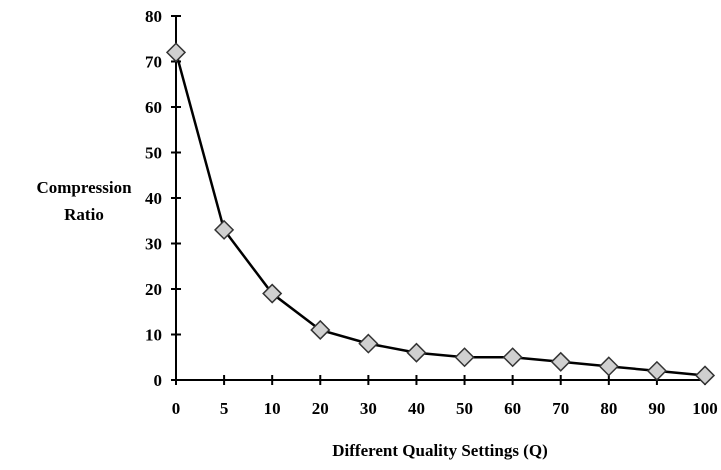  Describe the element at coordinates (272, 408) in the screenshot. I see `x-tick-label: 10` at that location.